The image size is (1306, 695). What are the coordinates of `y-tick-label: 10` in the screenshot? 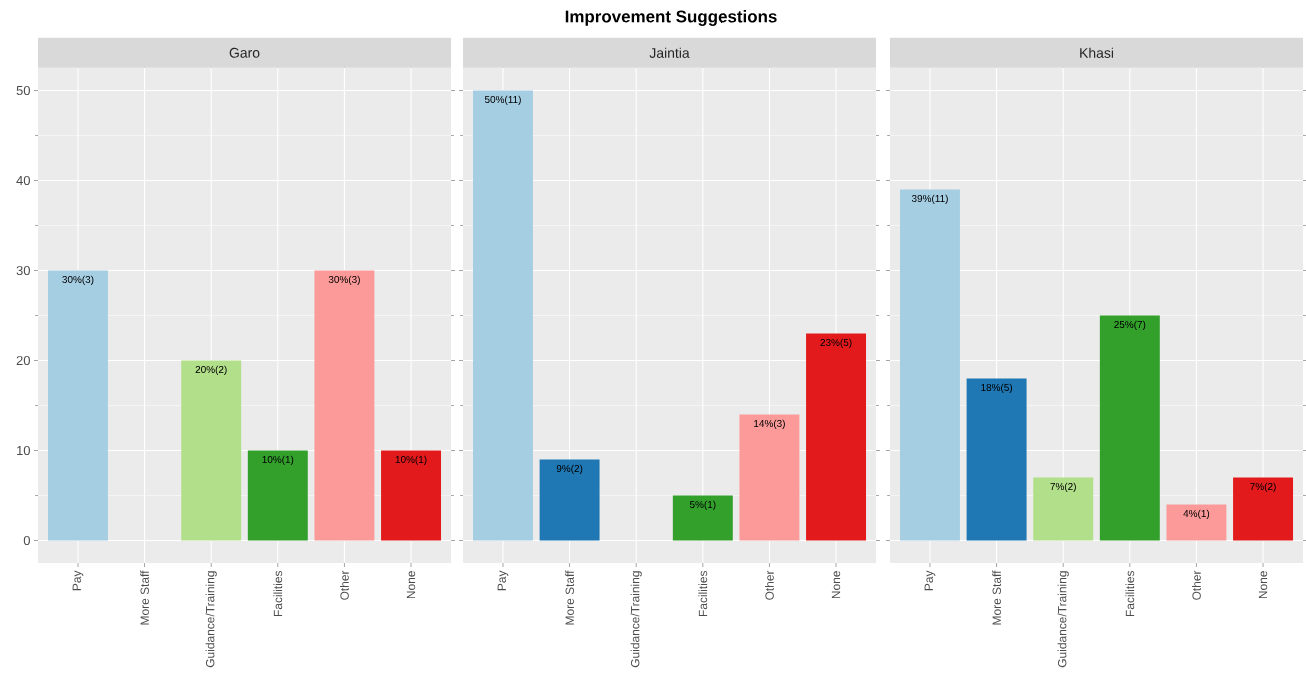 It's located at (23, 450).